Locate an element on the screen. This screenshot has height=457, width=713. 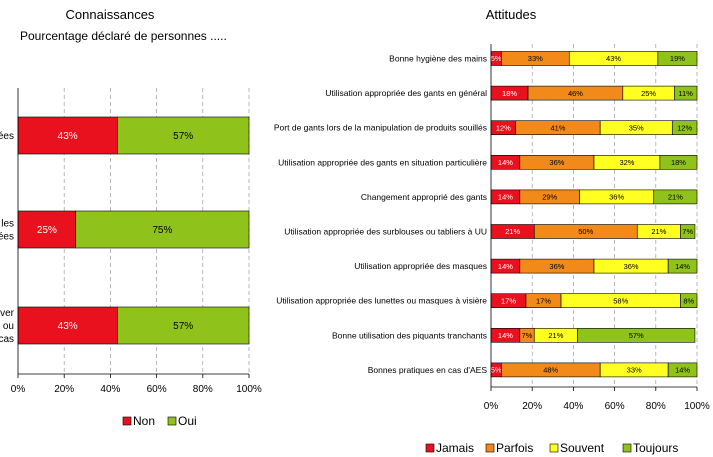
left-chart-title: Connaissances is located at coordinates (110, 14).